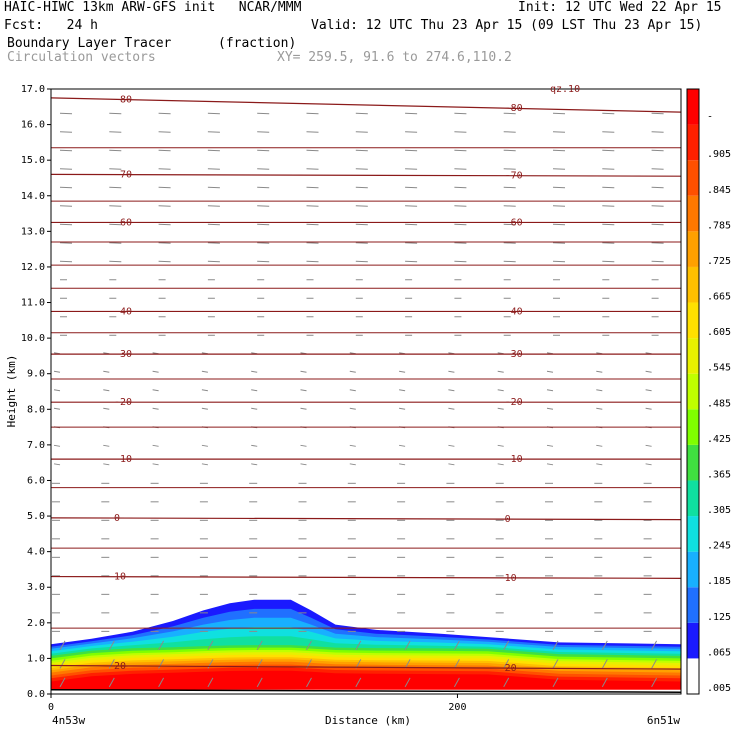 This screenshot has width=740, height=740. Describe the element at coordinates (719, 688) in the screenshot. I see `colorbar-label: .005` at that location.